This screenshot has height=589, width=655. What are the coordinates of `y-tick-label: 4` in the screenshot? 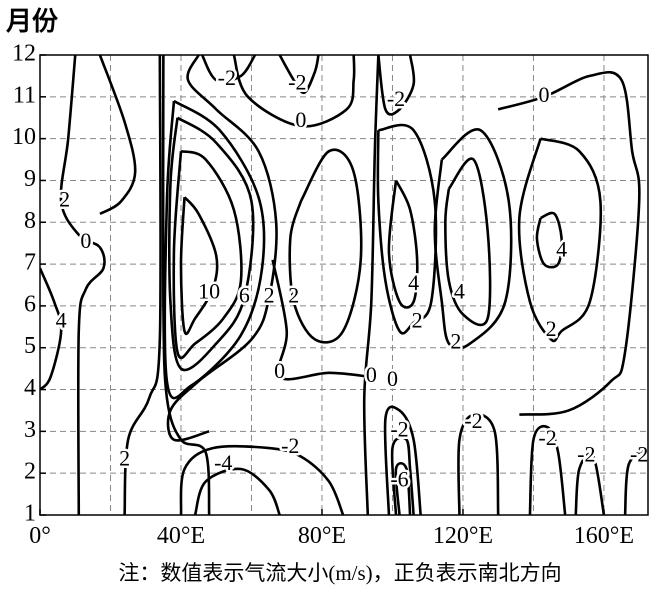 It's located at (30, 388).